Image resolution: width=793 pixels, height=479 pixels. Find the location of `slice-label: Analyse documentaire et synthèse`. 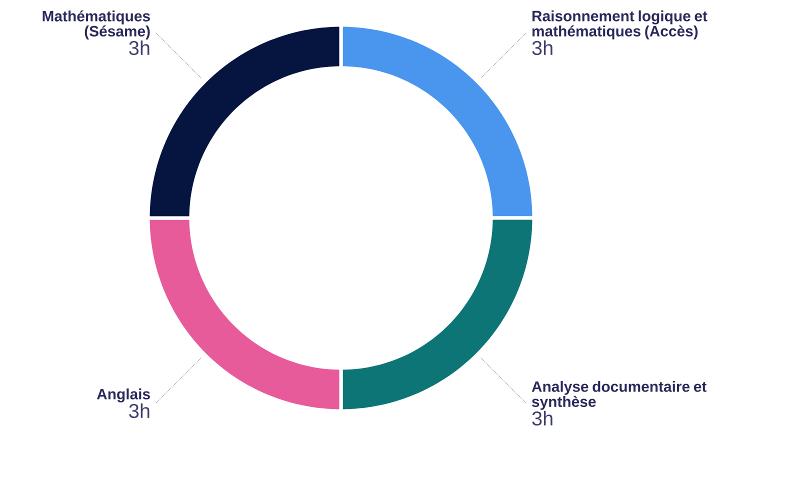

slice-label: Analyse documentaire et synthèse is located at coordinates (619, 395).